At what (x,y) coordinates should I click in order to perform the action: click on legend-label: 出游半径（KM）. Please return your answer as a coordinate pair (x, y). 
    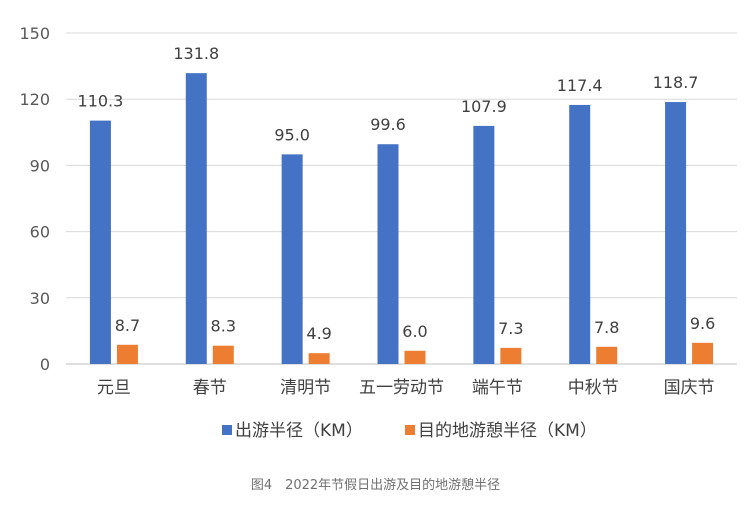
    Looking at the image, I should click on (299, 431).